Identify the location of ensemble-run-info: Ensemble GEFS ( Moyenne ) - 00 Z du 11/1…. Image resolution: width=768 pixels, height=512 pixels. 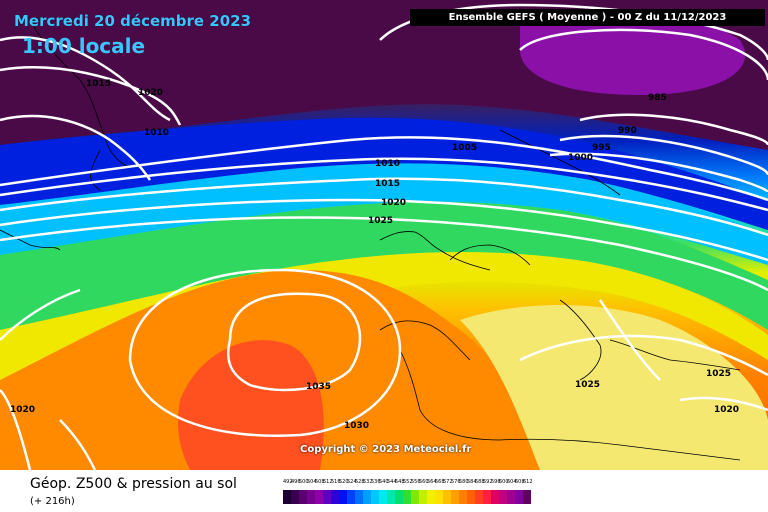
(587, 17).